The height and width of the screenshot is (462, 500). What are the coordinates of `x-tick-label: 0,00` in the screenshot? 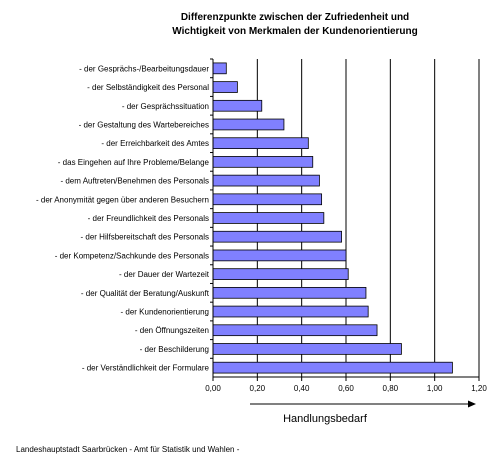 It's located at (213, 388).